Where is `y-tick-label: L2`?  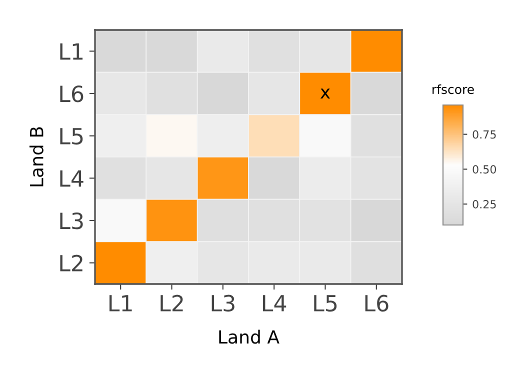
y-tick-label: L2 is located at coordinates (71, 263).